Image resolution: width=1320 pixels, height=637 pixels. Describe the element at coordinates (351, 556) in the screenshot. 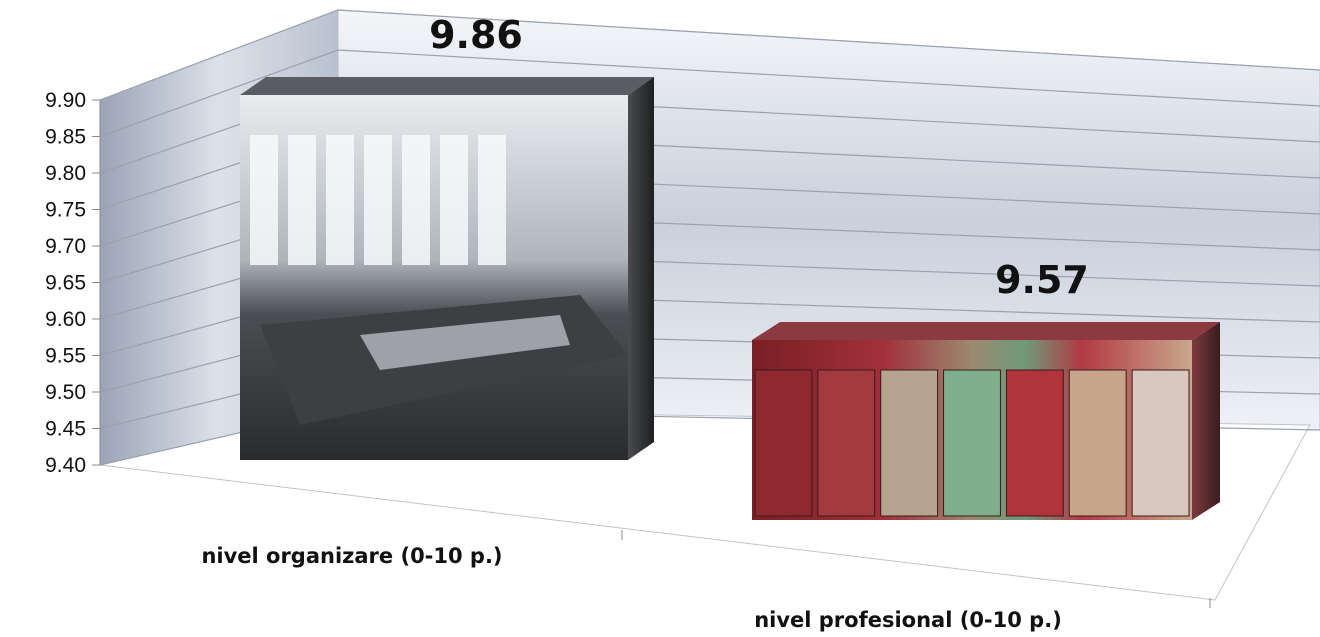

I see `category-label: nivel organizare (0-10 p.)` at that location.